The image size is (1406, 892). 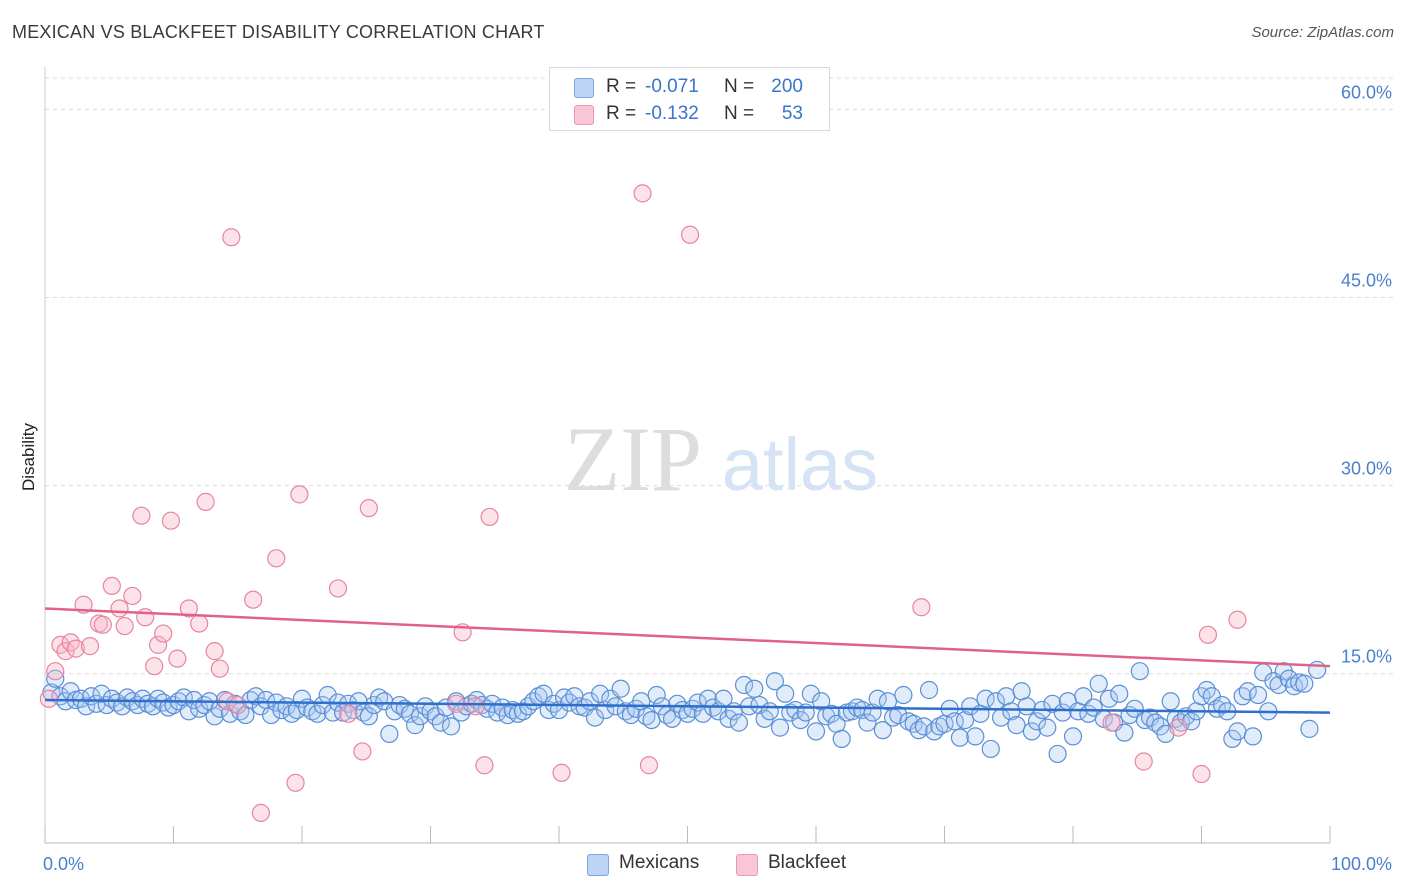 What do you see at coordinates (689, 114) in the screenshot?
I see `legend-row-blackfeet: R = -0.132 N = 53` at bounding box center [689, 114].